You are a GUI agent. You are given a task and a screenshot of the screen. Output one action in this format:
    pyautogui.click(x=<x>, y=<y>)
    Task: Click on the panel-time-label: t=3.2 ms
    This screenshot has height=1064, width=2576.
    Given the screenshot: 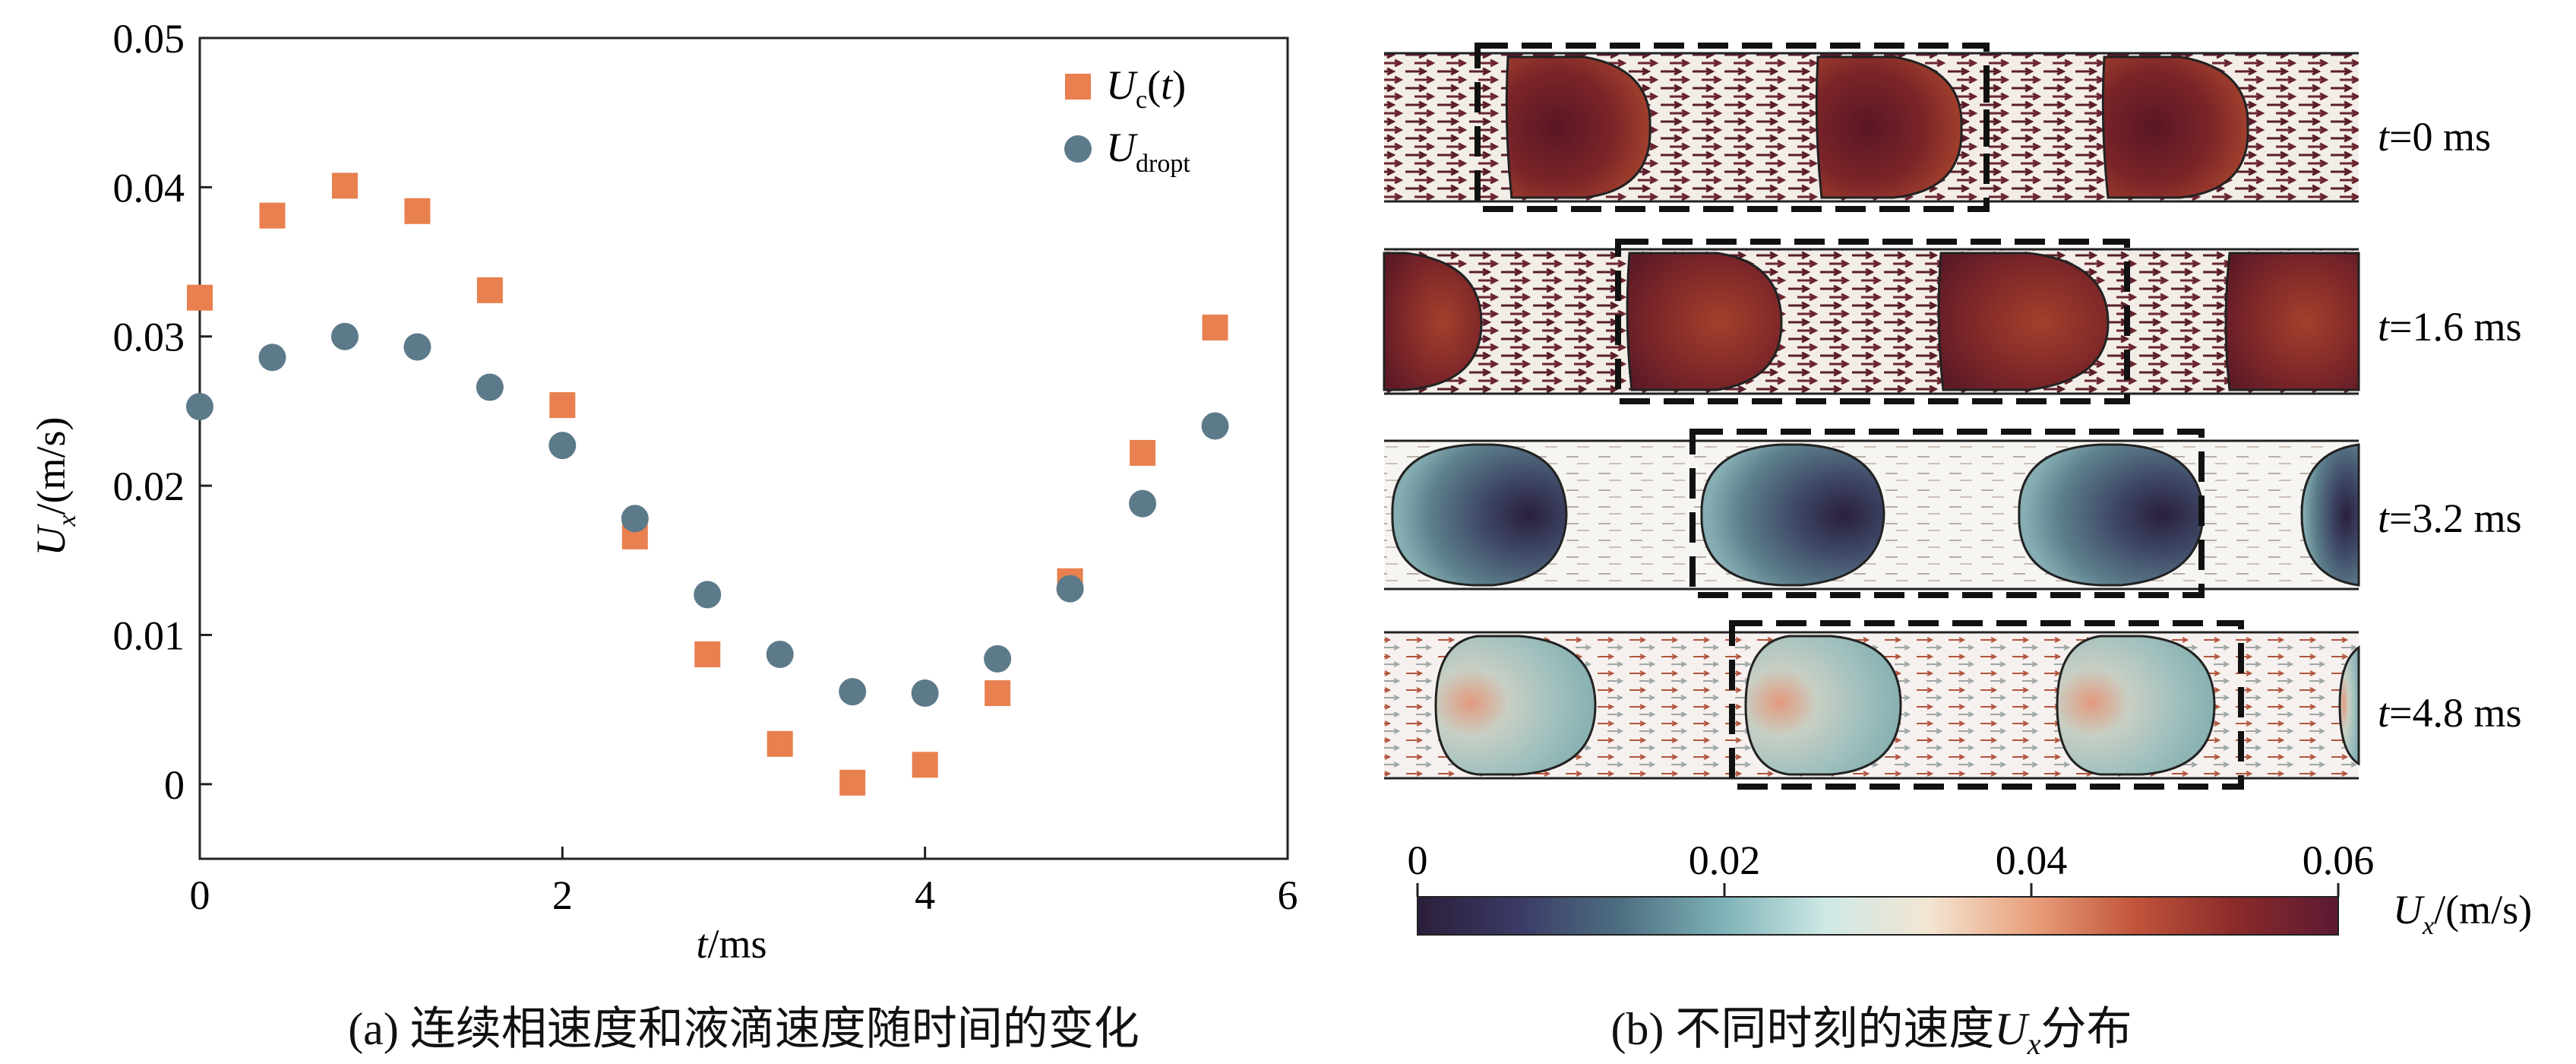 What is the action you would take?
    pyautogui.click(x=2450, y=519)
    